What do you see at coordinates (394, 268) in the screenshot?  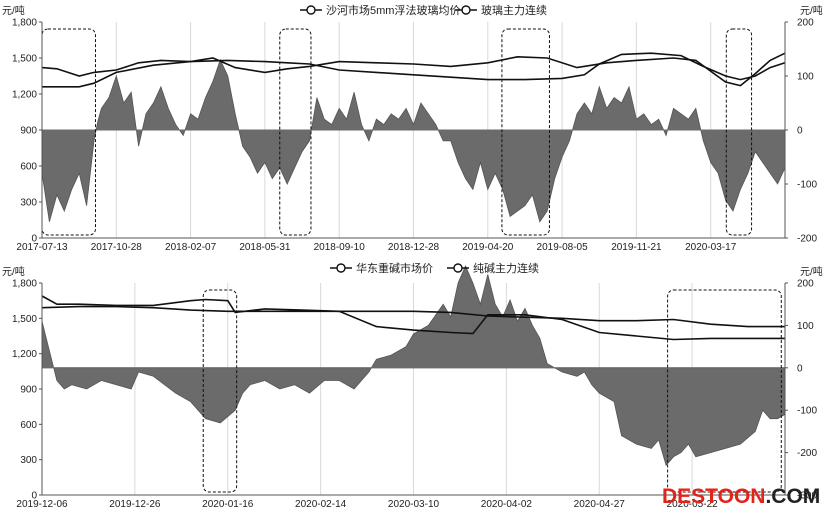 I see `legend-entry: 华东重碱市场价` at bounding box center [394, 268].